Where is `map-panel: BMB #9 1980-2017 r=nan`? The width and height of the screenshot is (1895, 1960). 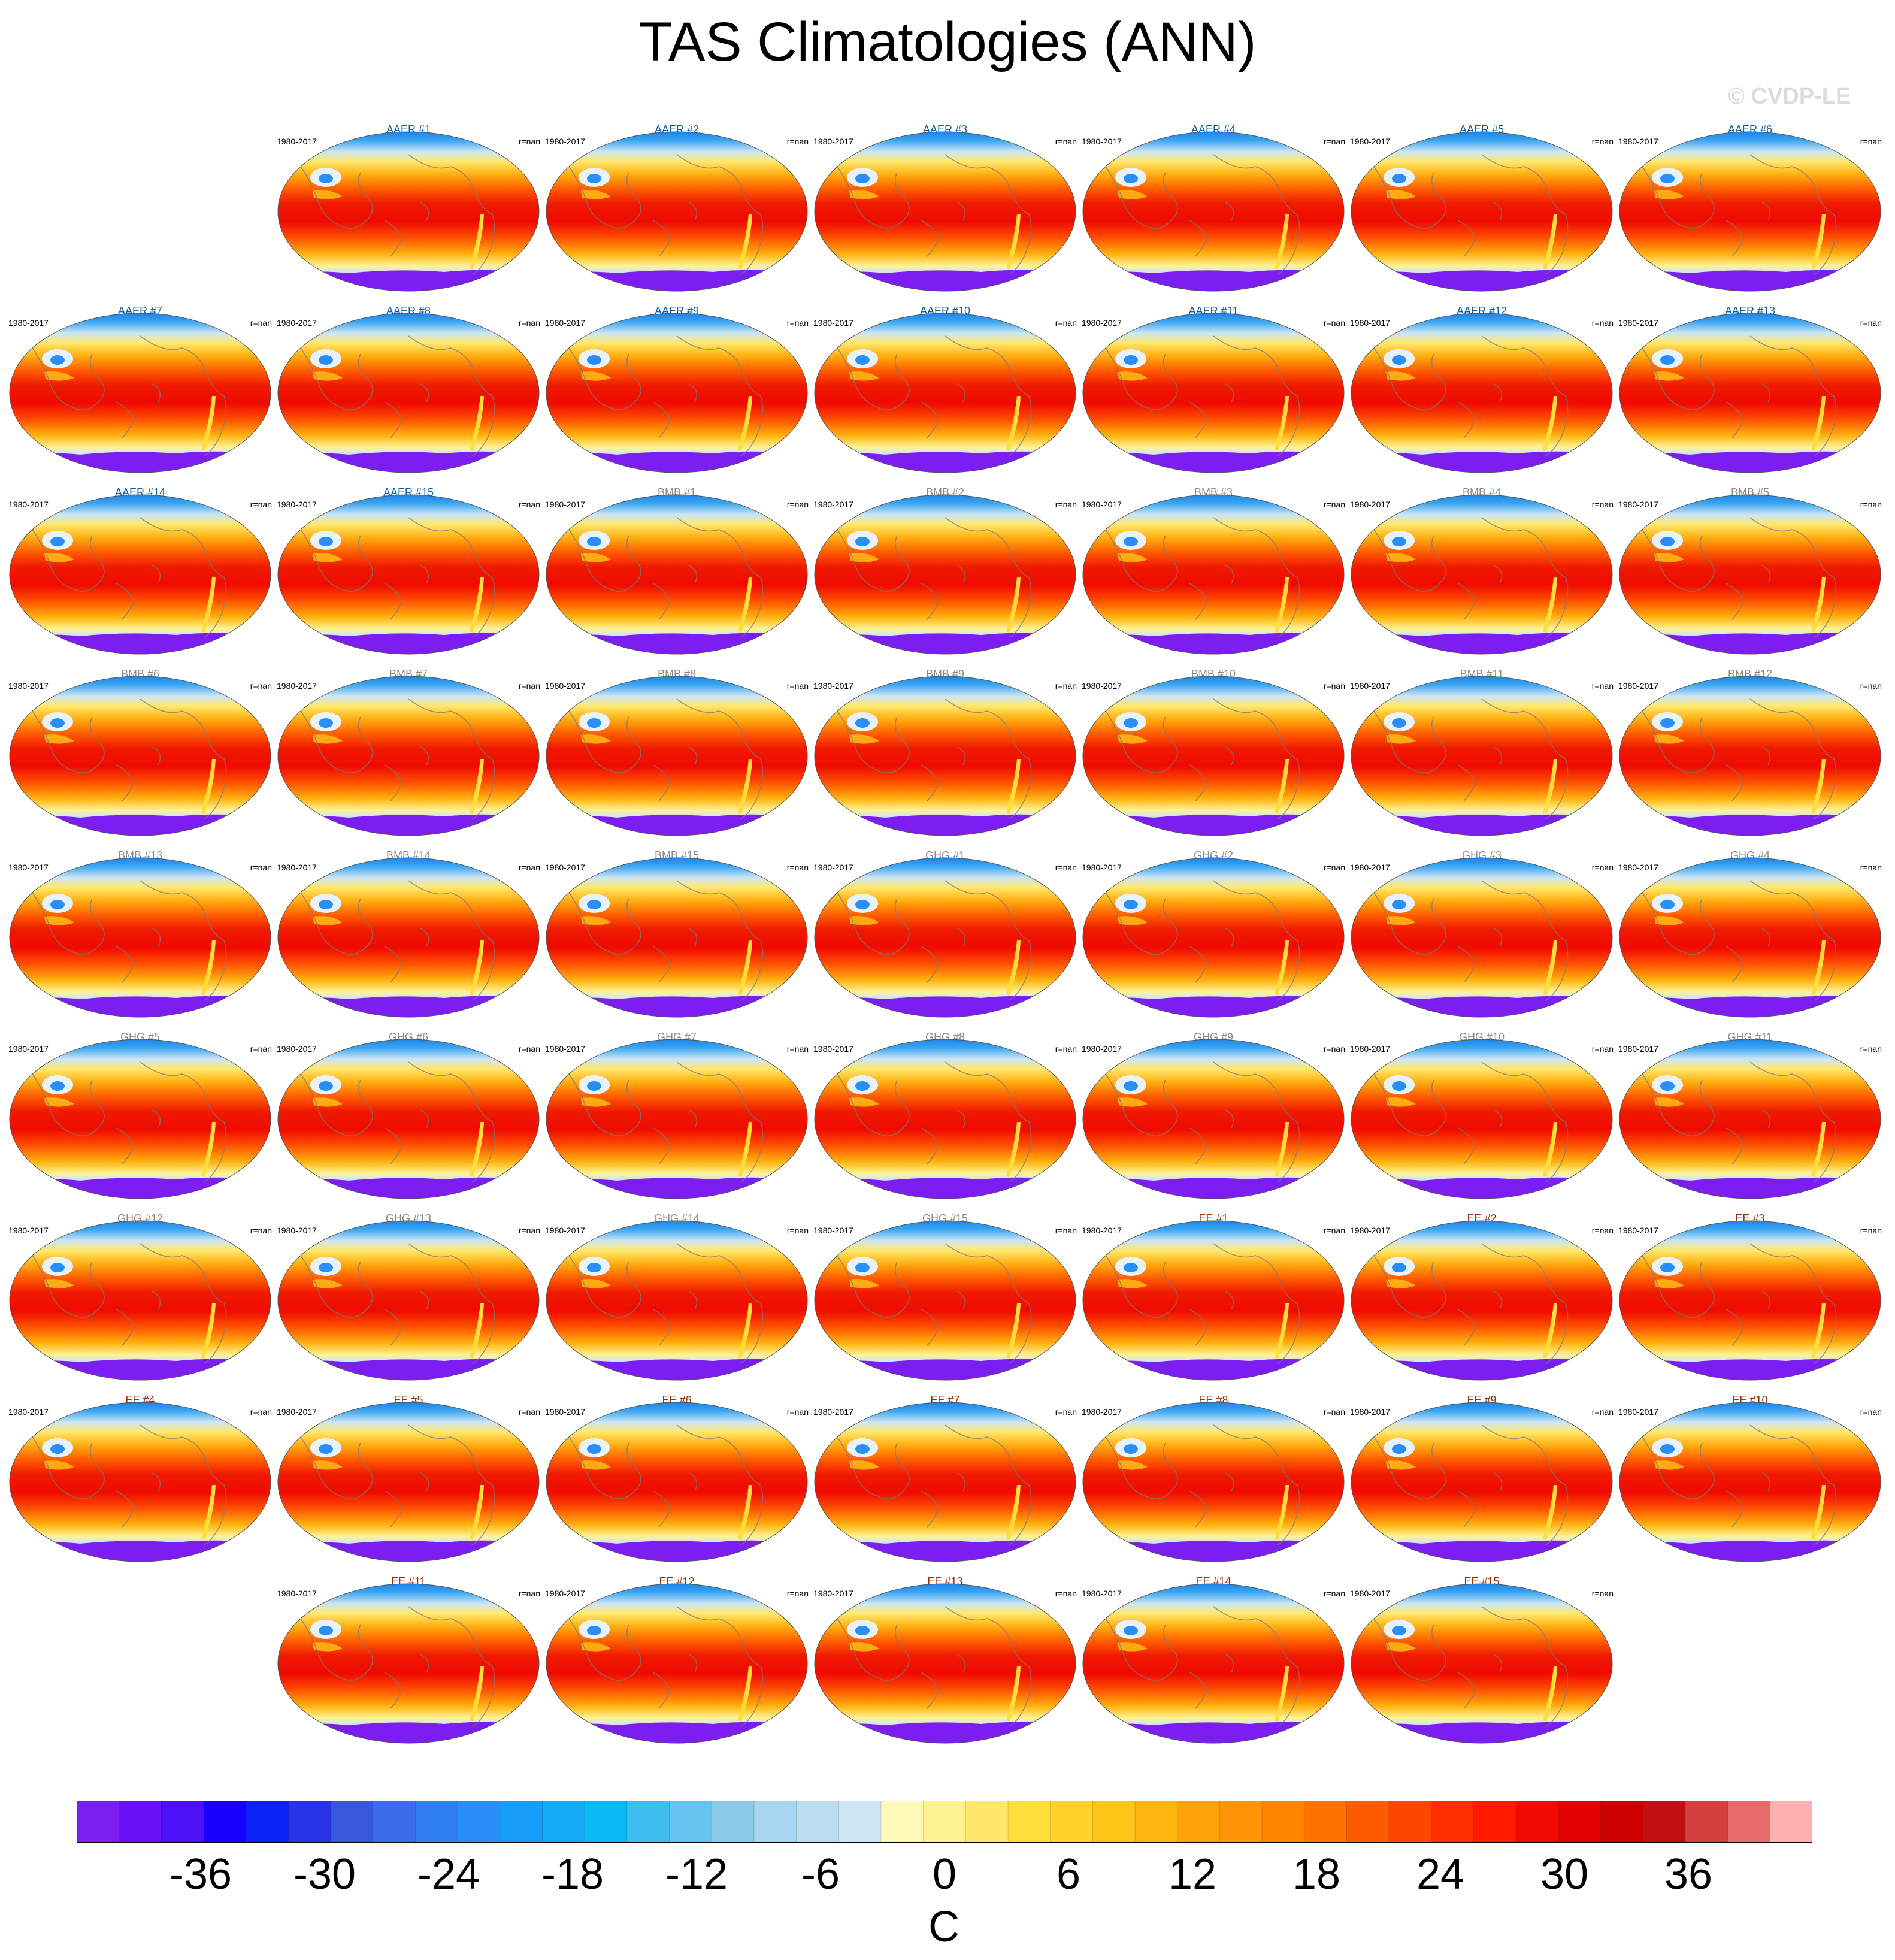
map-panel: BMB #9 1980-2017 r=nan is located at coordinates (945, 754).